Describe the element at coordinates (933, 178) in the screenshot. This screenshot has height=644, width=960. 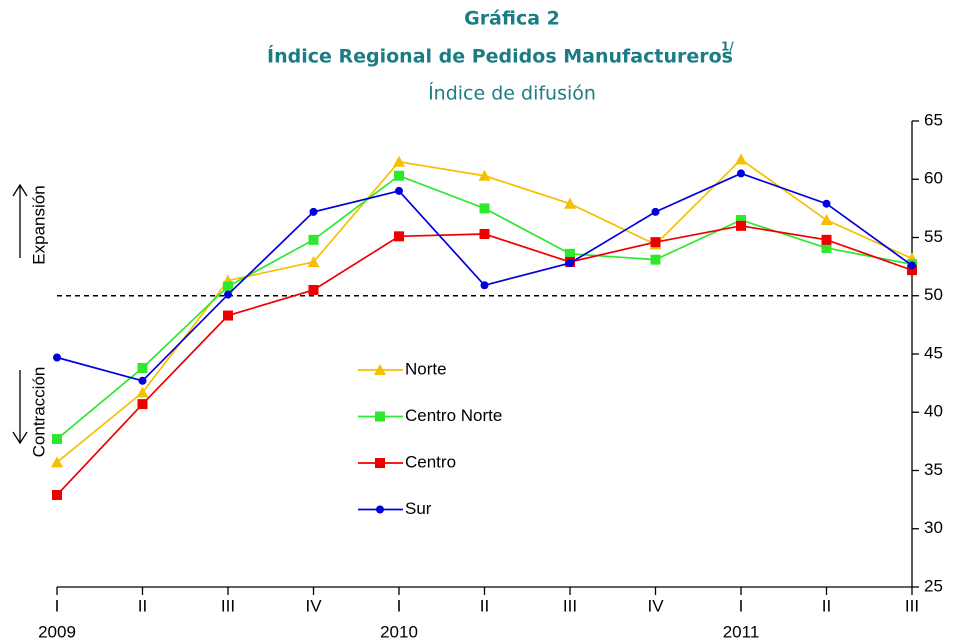
I see `y-tick-label: 60` at that location.